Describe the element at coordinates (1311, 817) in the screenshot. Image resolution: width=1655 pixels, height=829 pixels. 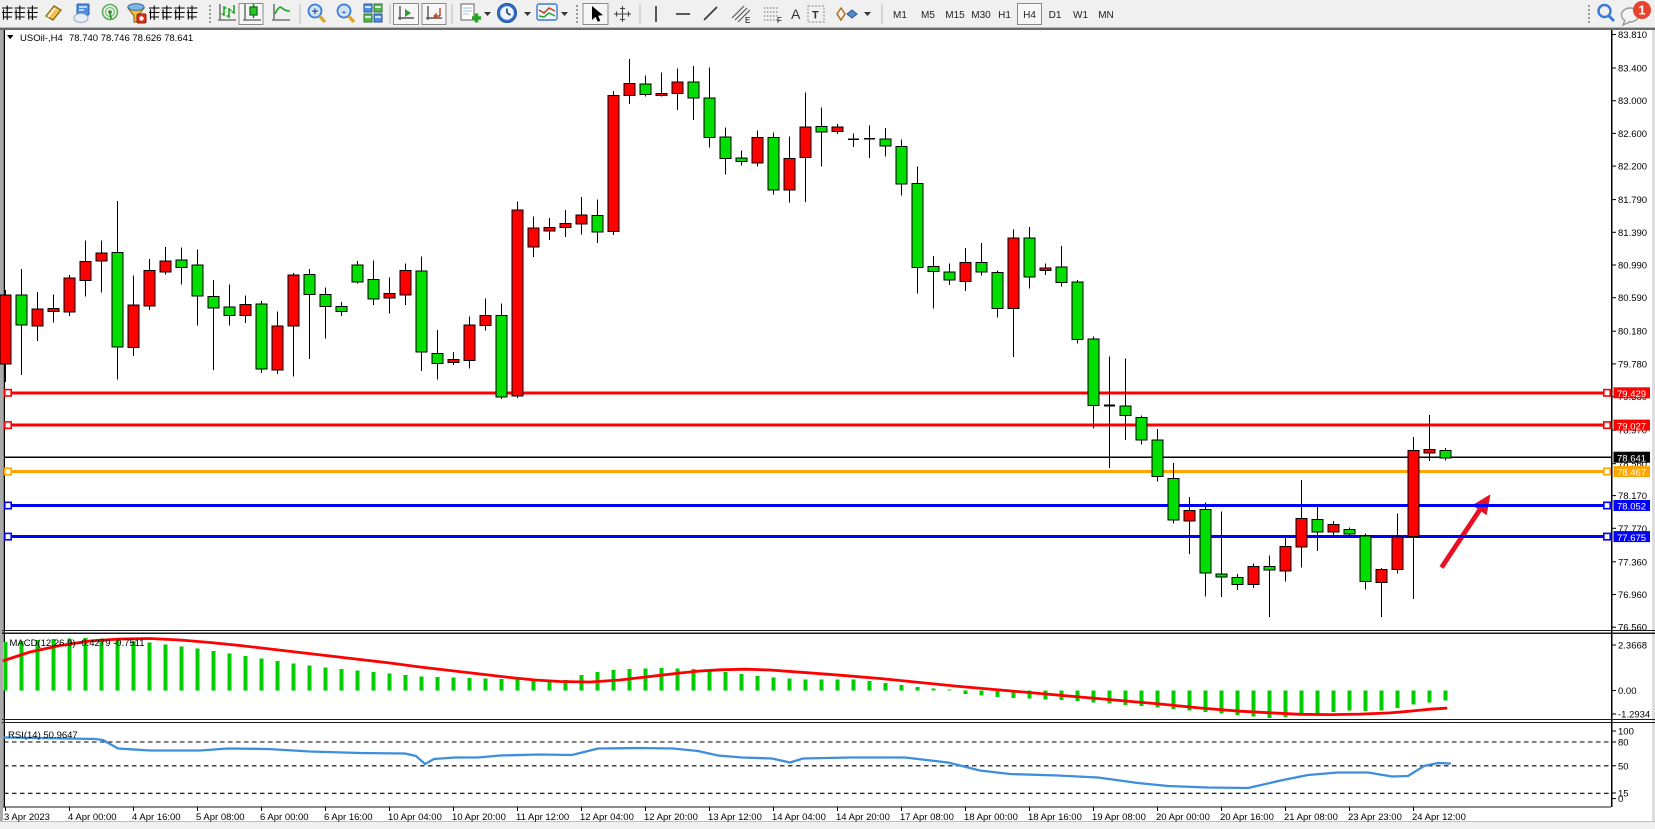
I see `svg-text: 21 Apr 08:00` at that location.